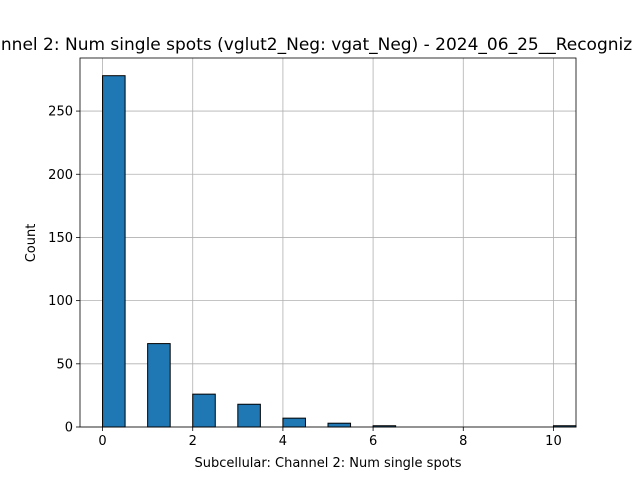 The image size is (640, 484). I want to click on x-tick-label: 2, so click(193, 441).